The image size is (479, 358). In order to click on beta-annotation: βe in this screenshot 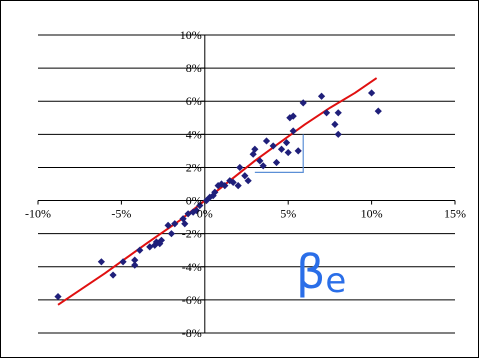, I will do `click(321, 273)`.